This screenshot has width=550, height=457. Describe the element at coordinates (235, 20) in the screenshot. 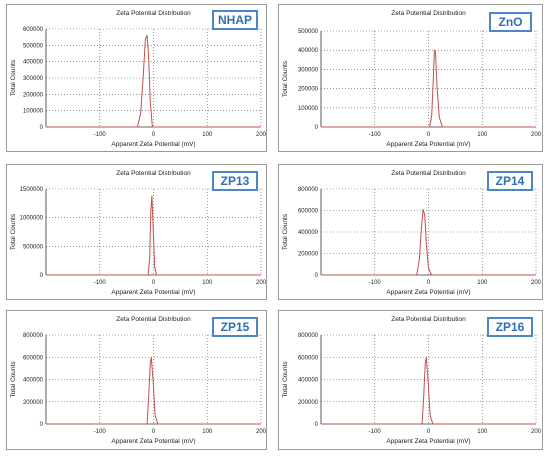

I see `sample-badge-nhap: NHAP` at that location.